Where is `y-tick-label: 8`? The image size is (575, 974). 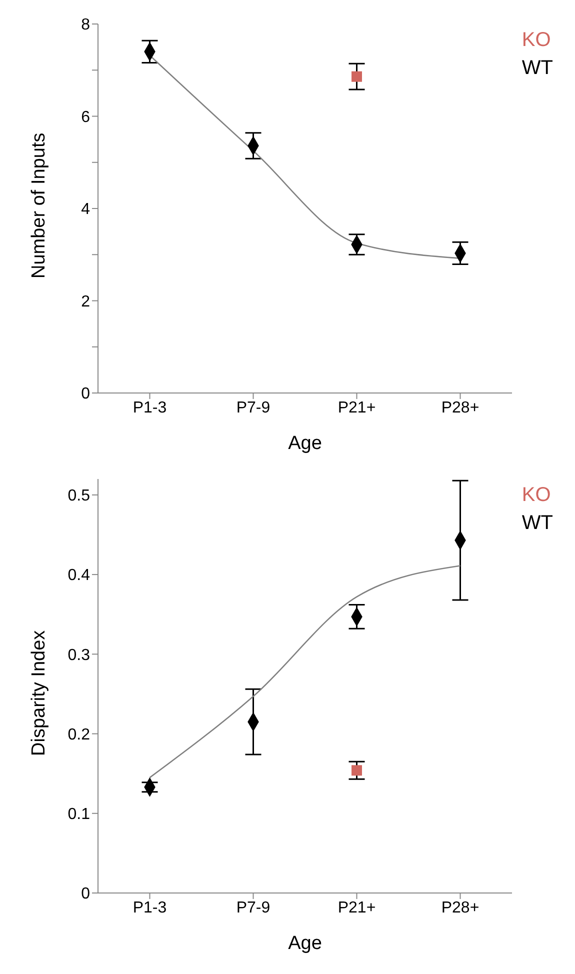 y-tick-label: 8 is located at coordinates (85, 25).